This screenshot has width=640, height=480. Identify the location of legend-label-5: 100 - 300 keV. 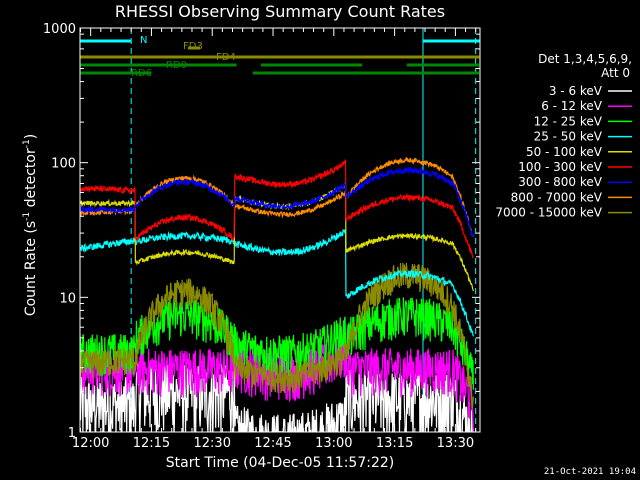
(560, 167).